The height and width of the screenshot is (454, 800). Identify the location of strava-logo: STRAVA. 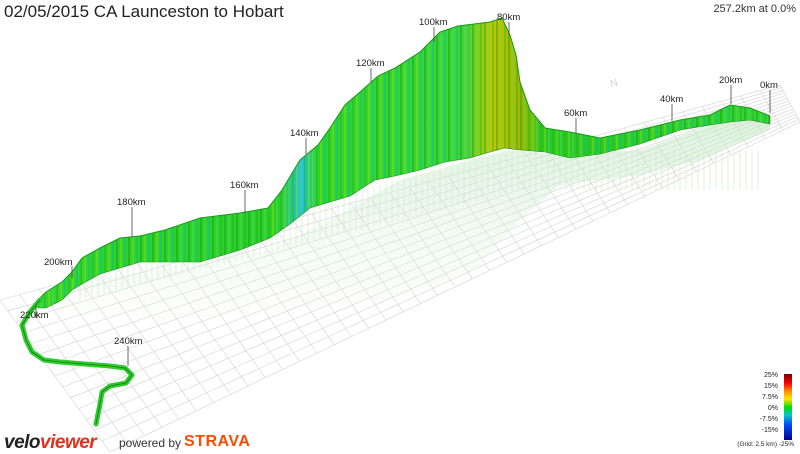
(217, 441).